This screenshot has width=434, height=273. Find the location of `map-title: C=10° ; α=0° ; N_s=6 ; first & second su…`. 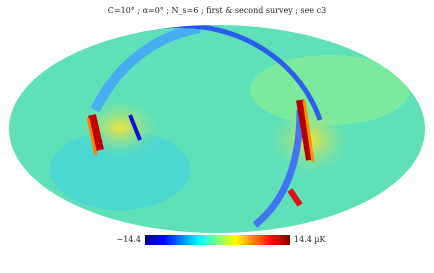

map-title: C=10° ; α=0° ; N_s=6 ; first & second su… is located at coordinates (217, 10).